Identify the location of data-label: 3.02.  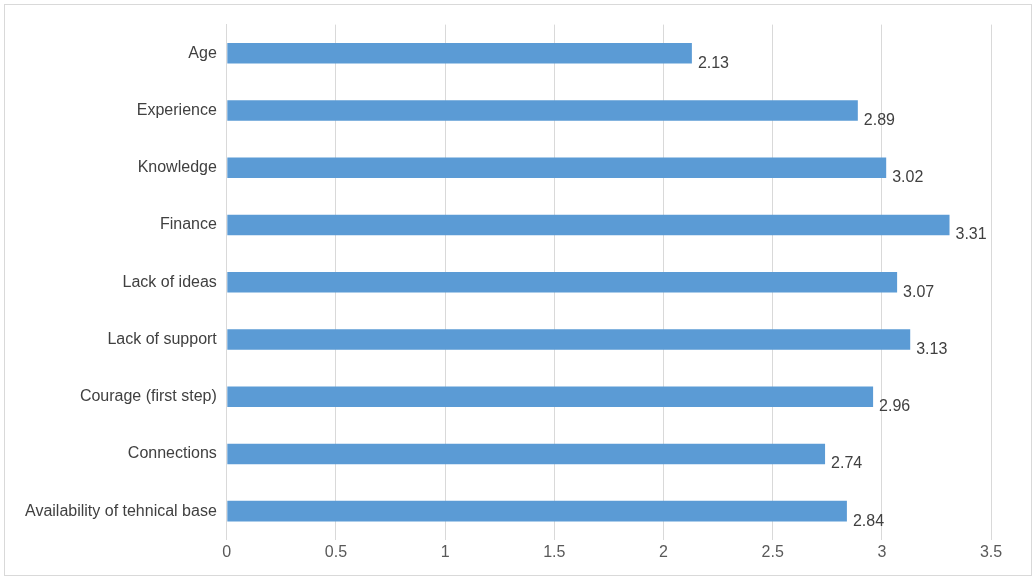
(908, 177).